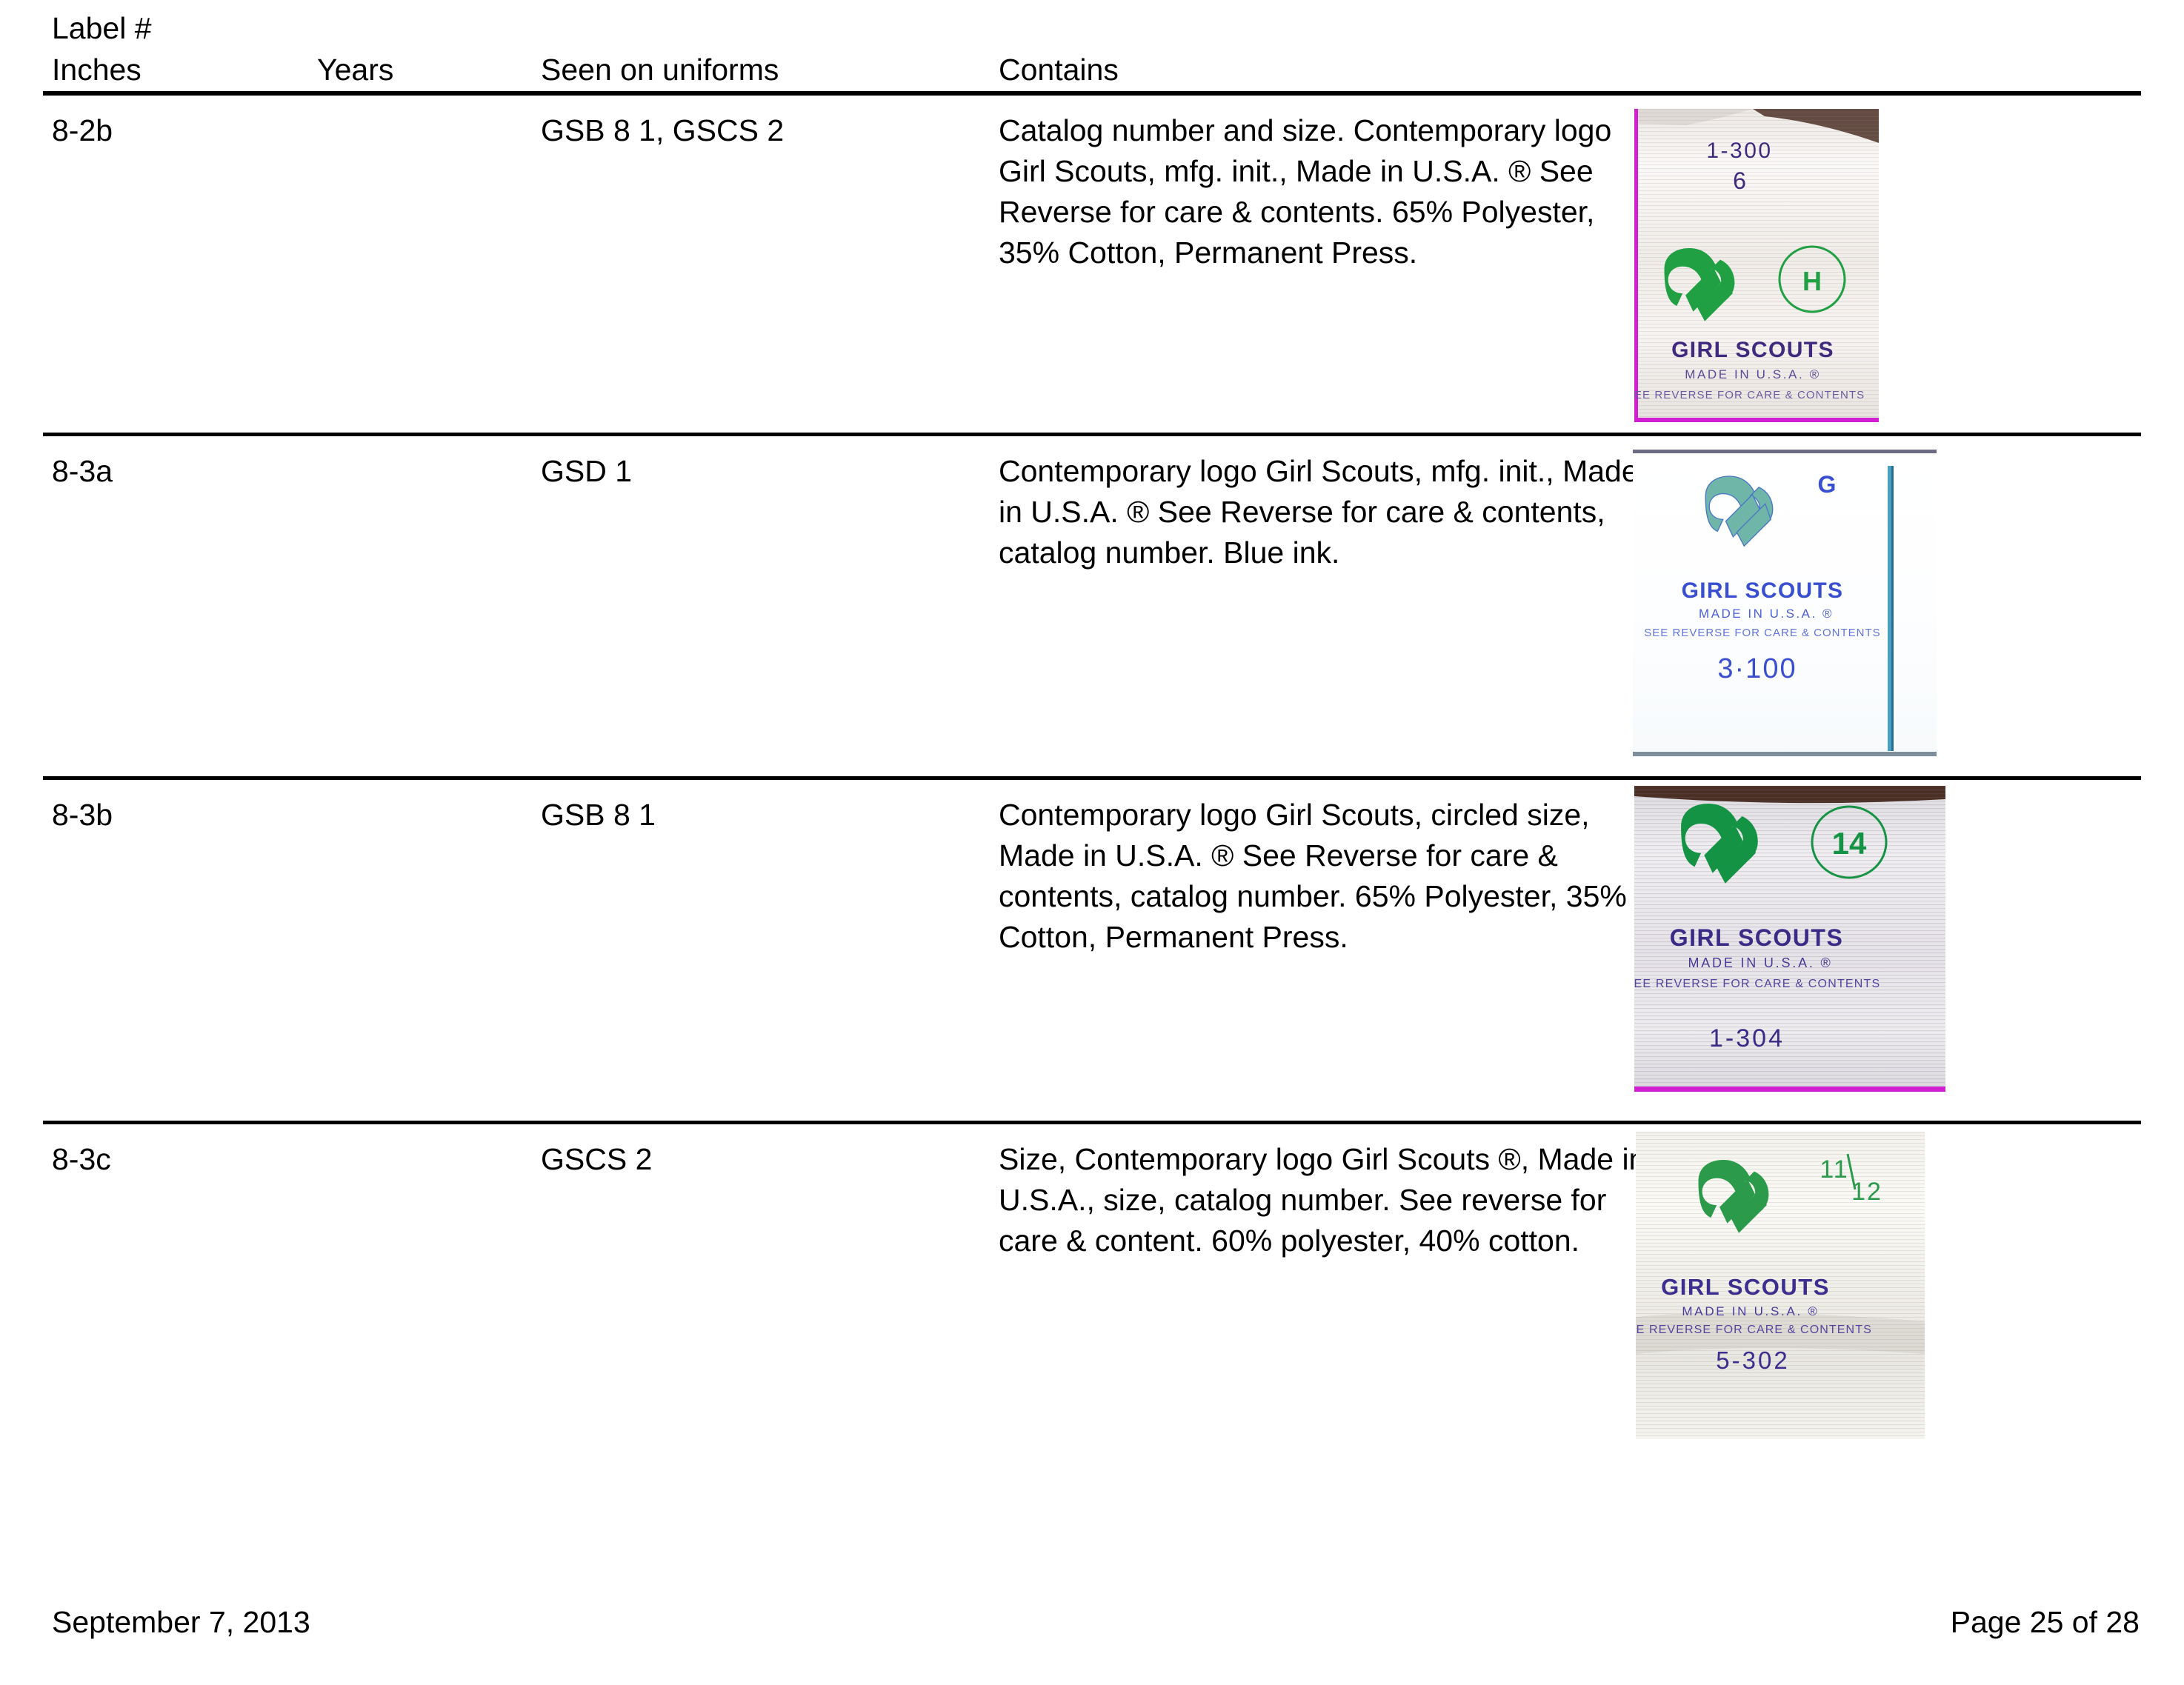 The image size is (2184, 1685). I want to click on cell-label-number: 8-2b, so click(82, 130).